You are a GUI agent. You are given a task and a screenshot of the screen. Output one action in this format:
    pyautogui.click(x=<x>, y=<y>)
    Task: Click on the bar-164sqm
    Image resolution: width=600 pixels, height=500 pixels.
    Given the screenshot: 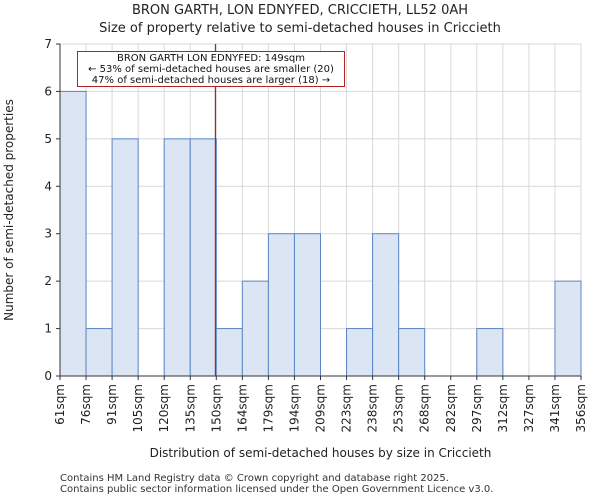 What is the action you would take?
    pyautogui.click(x=255, y=328)
    